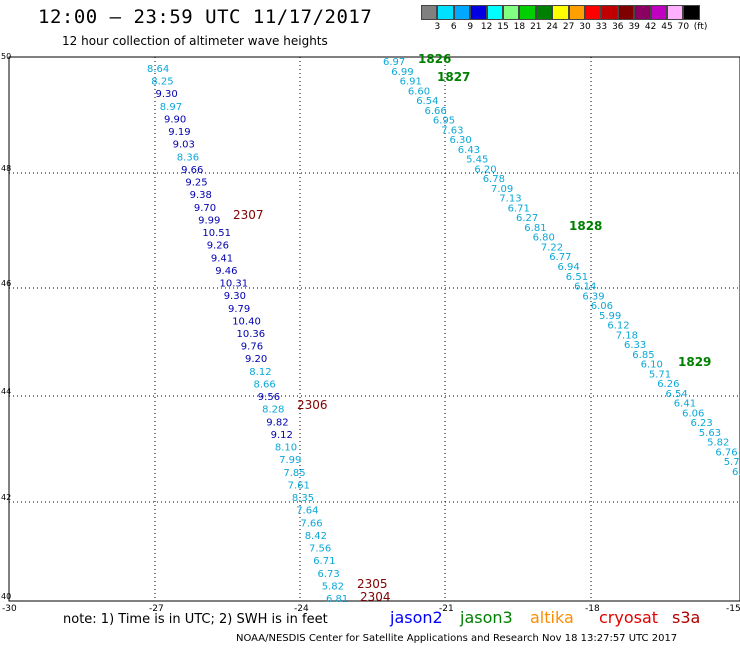 The height and width of the screenshot is (650, 740). Describe the element at coordinates (156, 609) in the screenshot. I see `lon-tick-label: -27` at that location.